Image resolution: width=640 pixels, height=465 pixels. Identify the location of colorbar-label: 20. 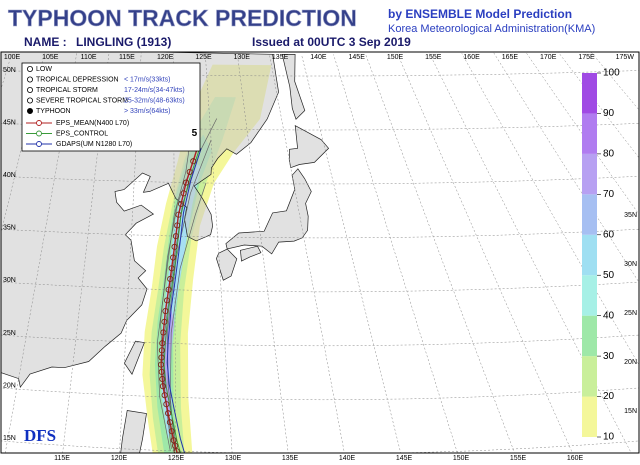
(609, 396).